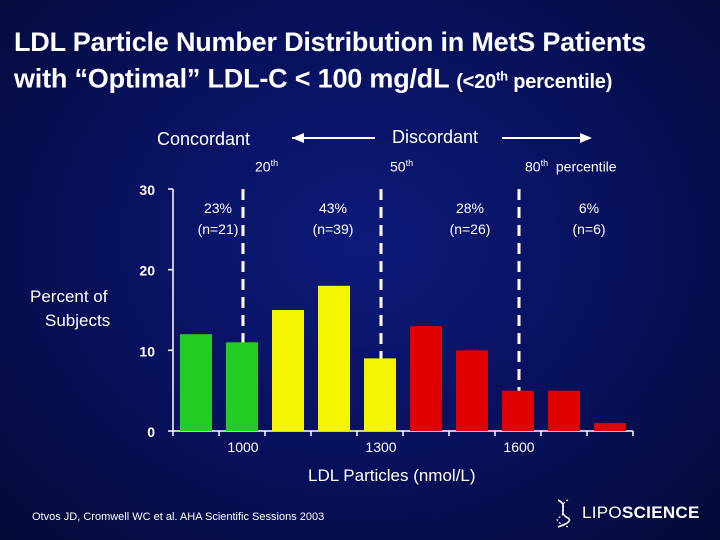 This screenshot has height=540, width=720. I want to click on y-tick-label: 20, so click(147, 271).